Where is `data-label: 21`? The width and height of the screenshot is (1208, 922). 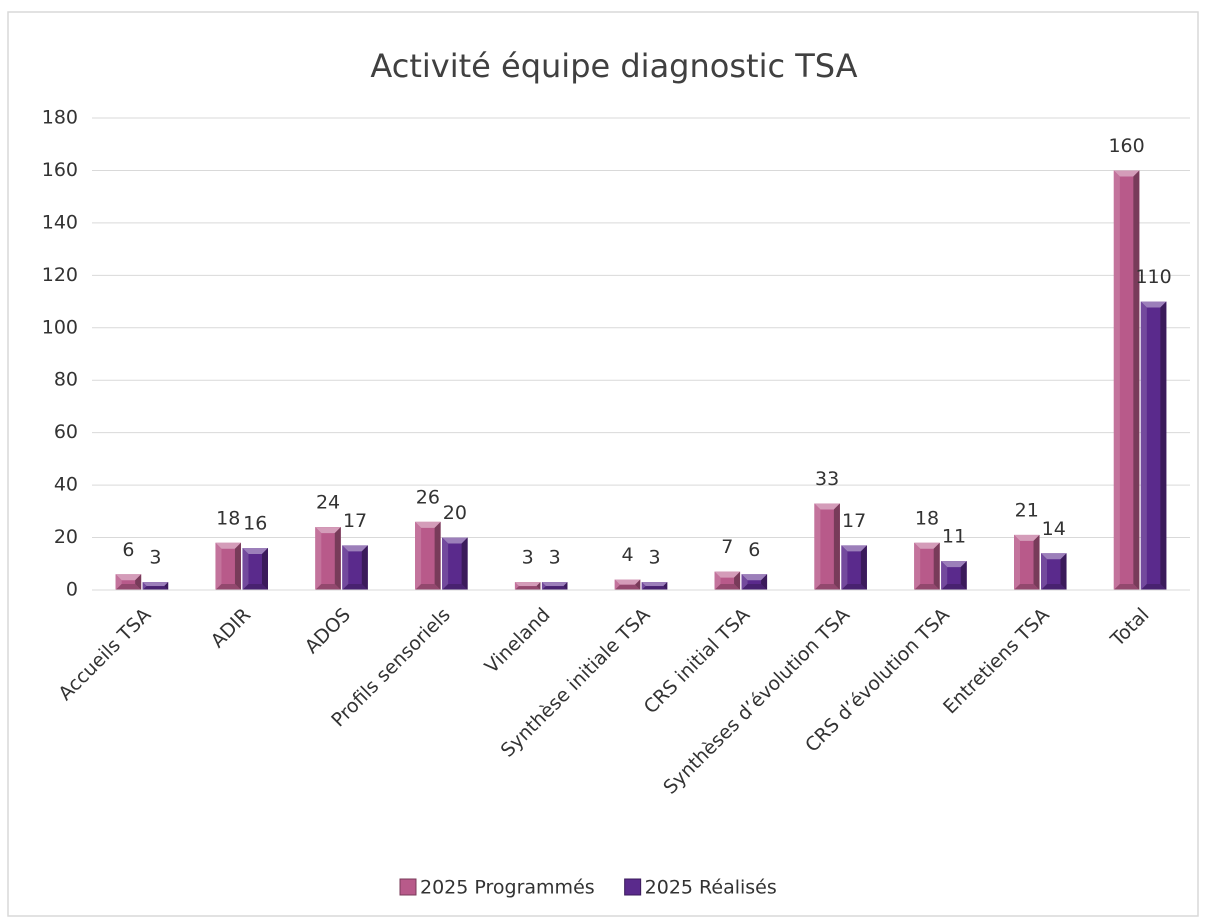 data-label: 21 is located at coordinates (1027, 510).